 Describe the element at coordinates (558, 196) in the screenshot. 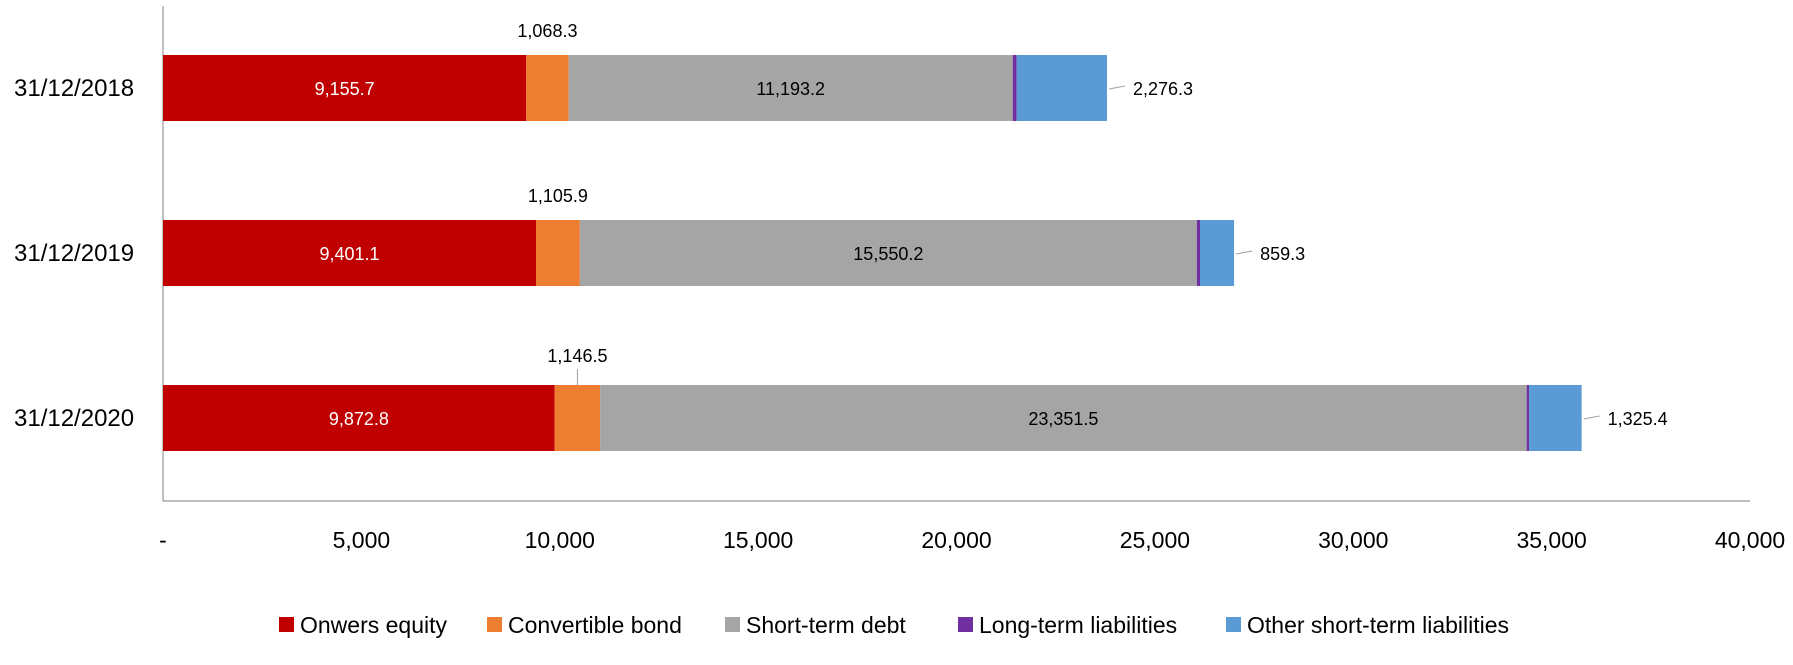

I see `data-label: 1,105.9` at that location.